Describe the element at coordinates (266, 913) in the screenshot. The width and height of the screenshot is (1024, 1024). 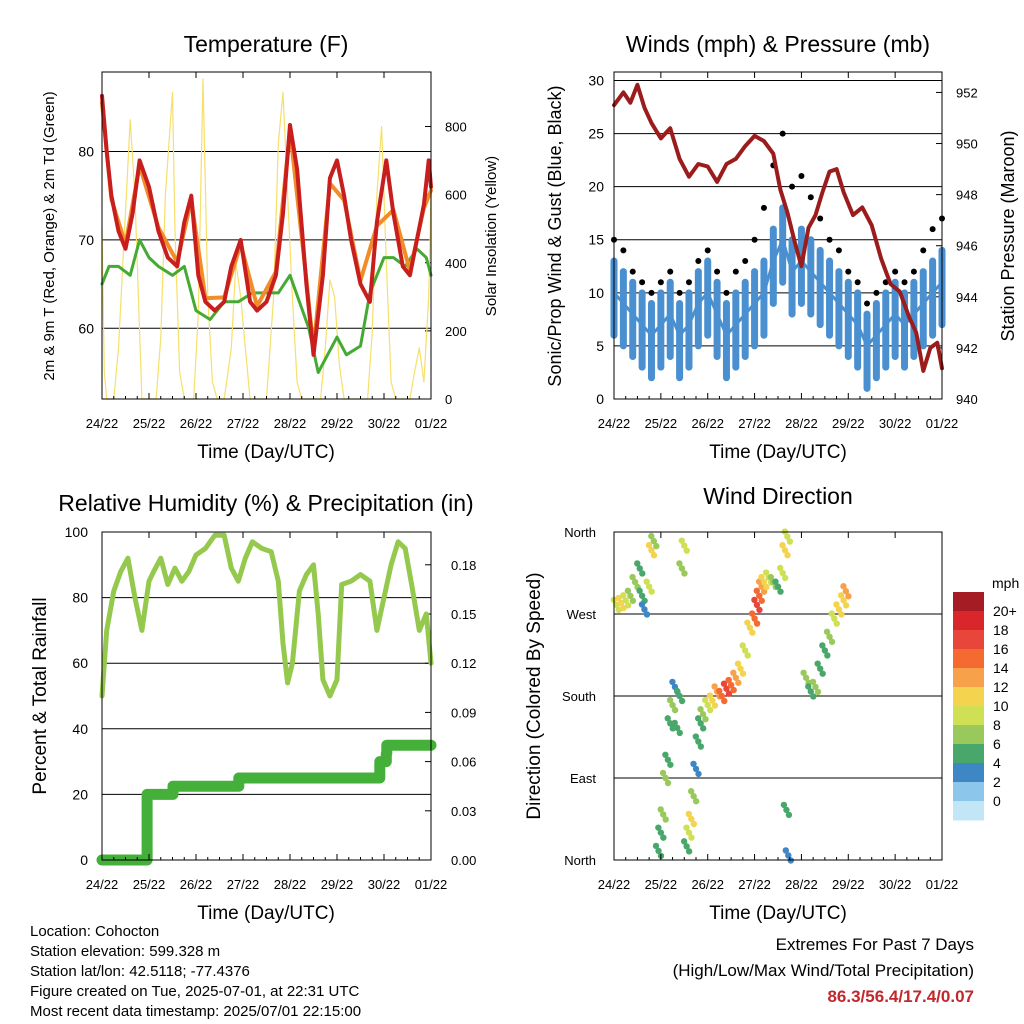
I see `humidity-xlabel: Time (Day/UTC)` at that location.